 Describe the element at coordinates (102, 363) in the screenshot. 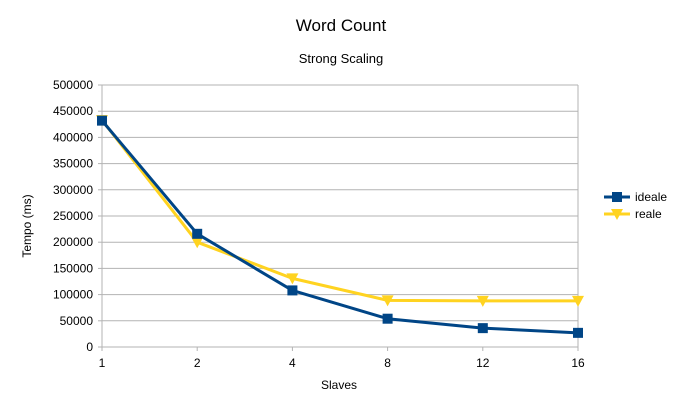

I see `x-tick-label: 1` at that location.